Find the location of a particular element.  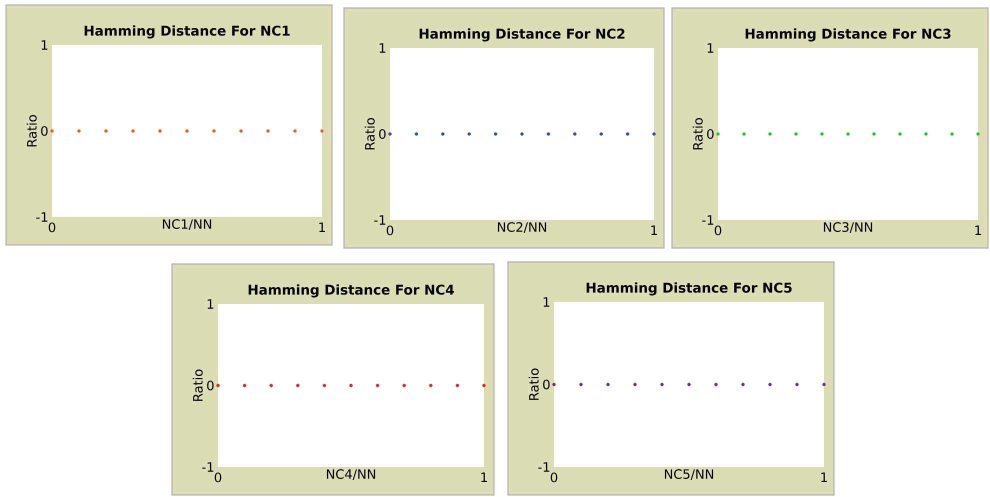

chart-title: Hamming Distance For NC4 is located at coordinates (351, 291).